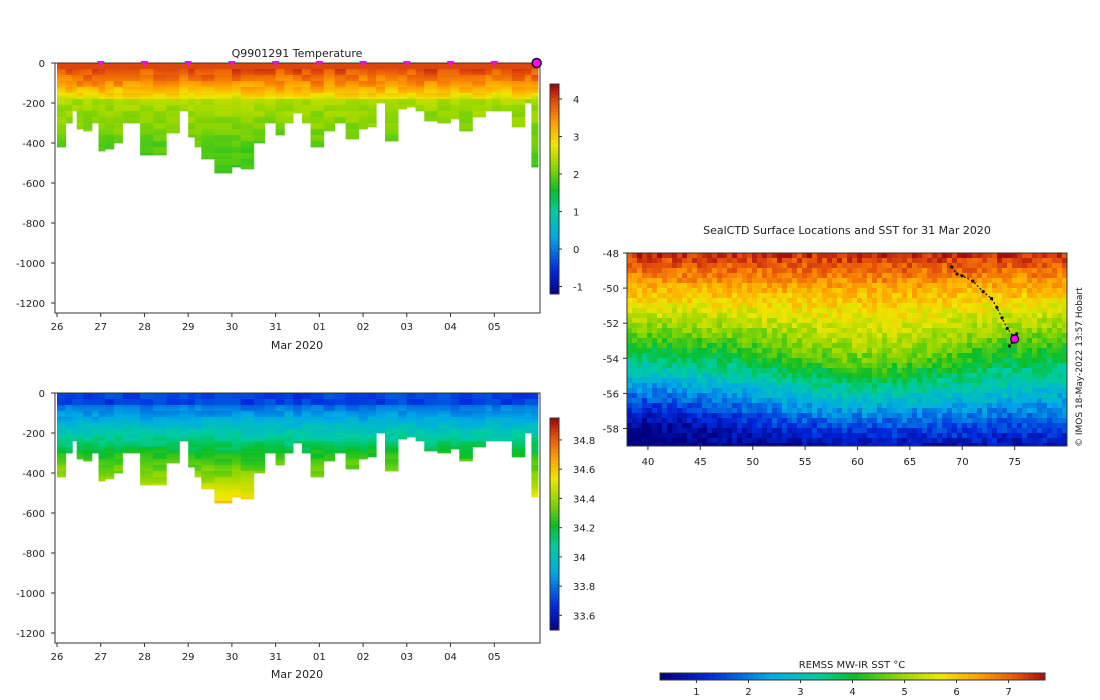 This screenshot has height=700, width=1100. What do you see at coordinates (406, 657) in the screenshot?
I see `x-tick-label: 03` at bounding box center [406, 657].